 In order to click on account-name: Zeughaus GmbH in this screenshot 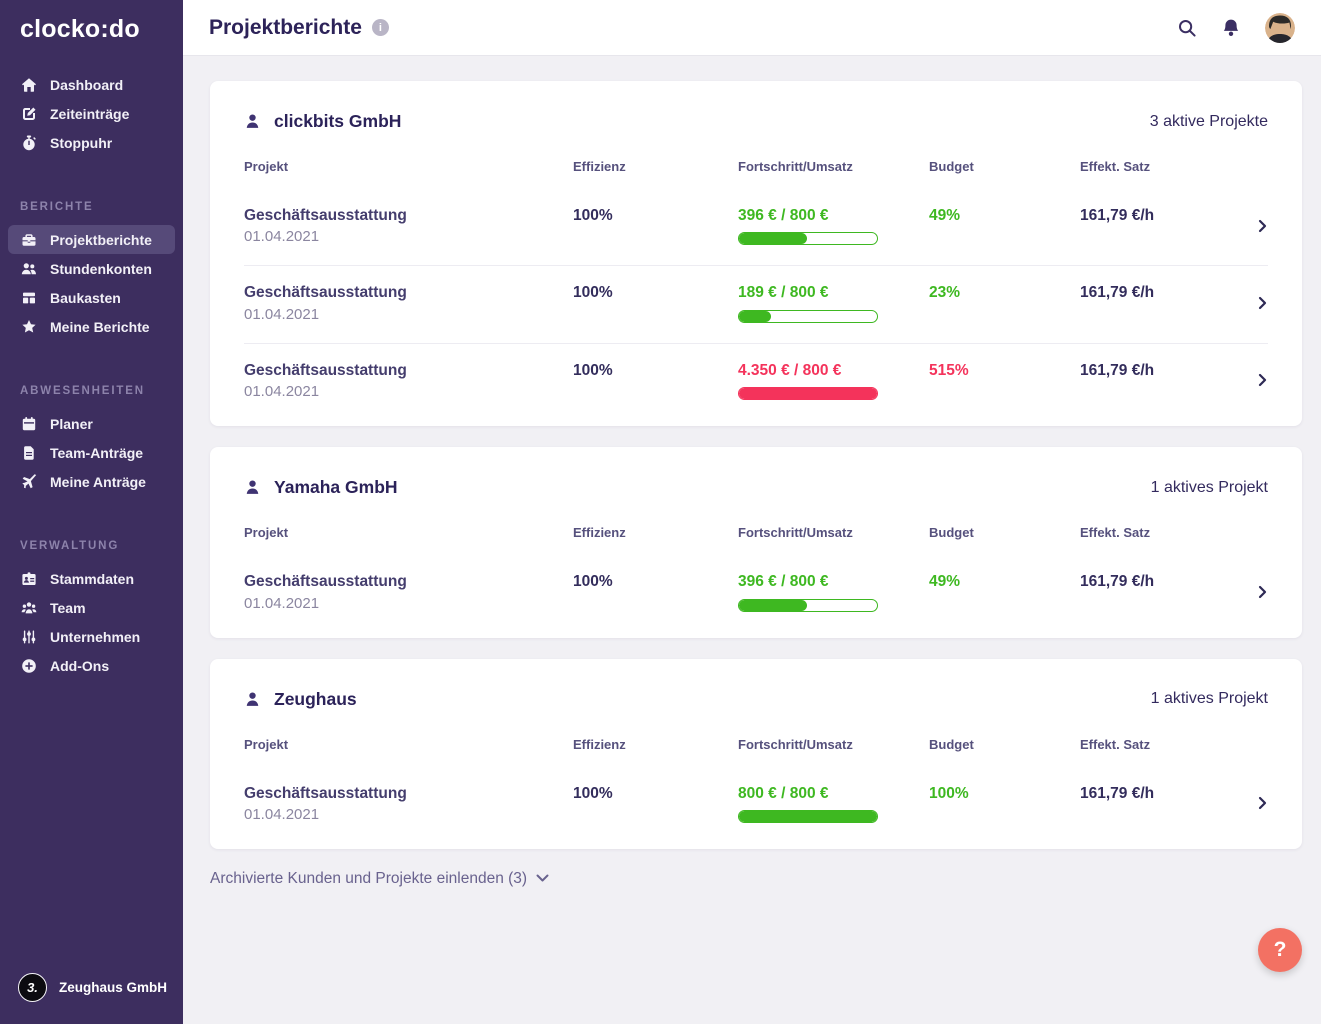, I will do `click(113, 987)`.